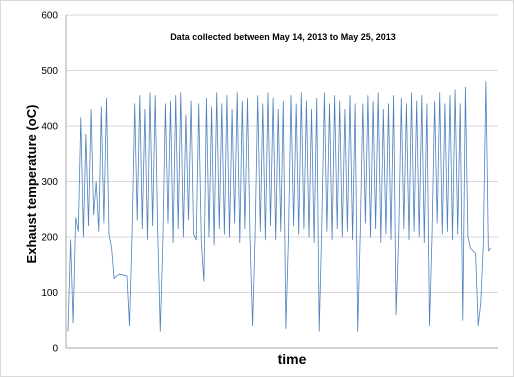 This screenshot has height=377, width=514. I want to click on y-tick-label: 0, so click(55, 349).